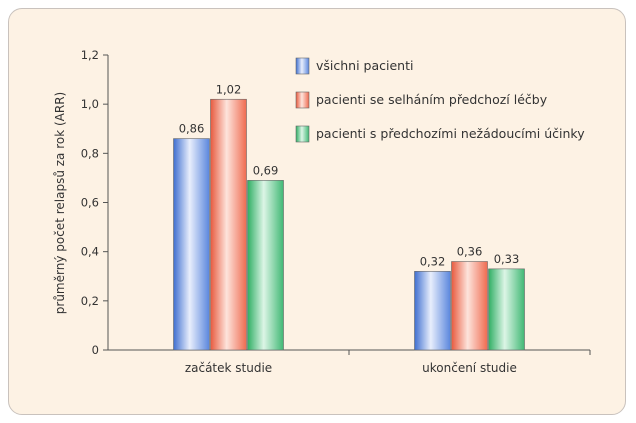  What do you see at coordinates (364, 65) in the screenshot?
I see `legend-label-1: všichni pacienti` at bounding box center [364, 65].